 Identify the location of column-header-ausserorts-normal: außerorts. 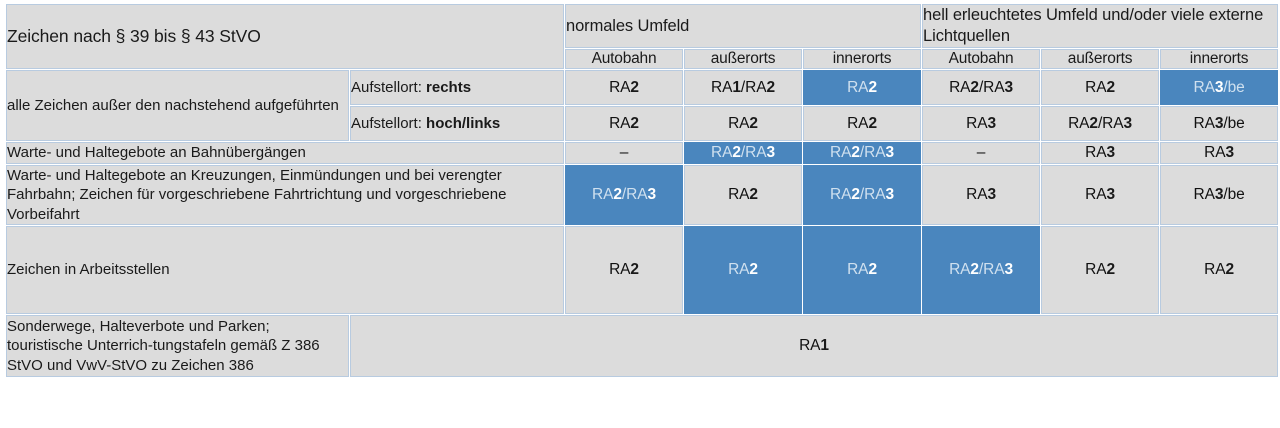
(743, 59).